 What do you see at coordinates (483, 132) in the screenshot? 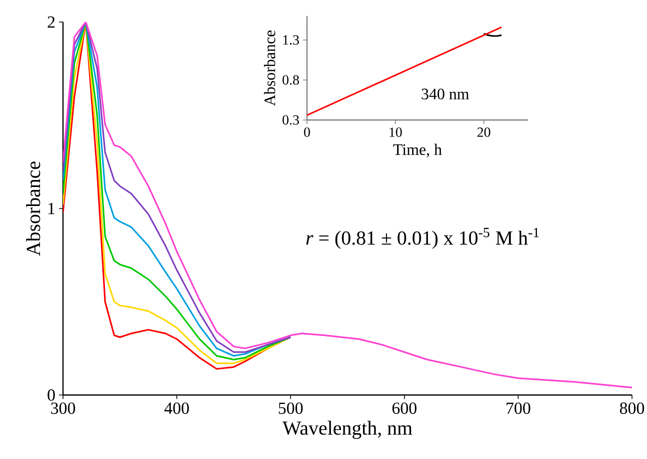
I see `x-tick-label: 20` at bounding box center [483, 132].